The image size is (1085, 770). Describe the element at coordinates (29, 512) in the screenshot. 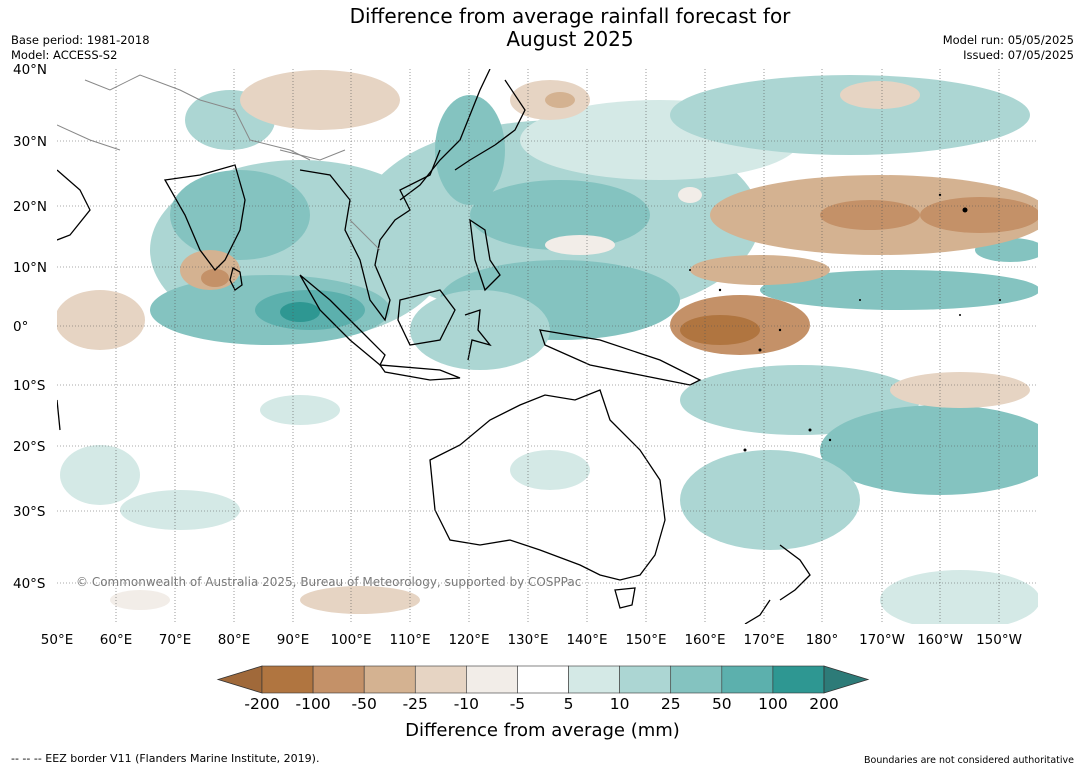

I see `lat-label: 30°S` at that location.